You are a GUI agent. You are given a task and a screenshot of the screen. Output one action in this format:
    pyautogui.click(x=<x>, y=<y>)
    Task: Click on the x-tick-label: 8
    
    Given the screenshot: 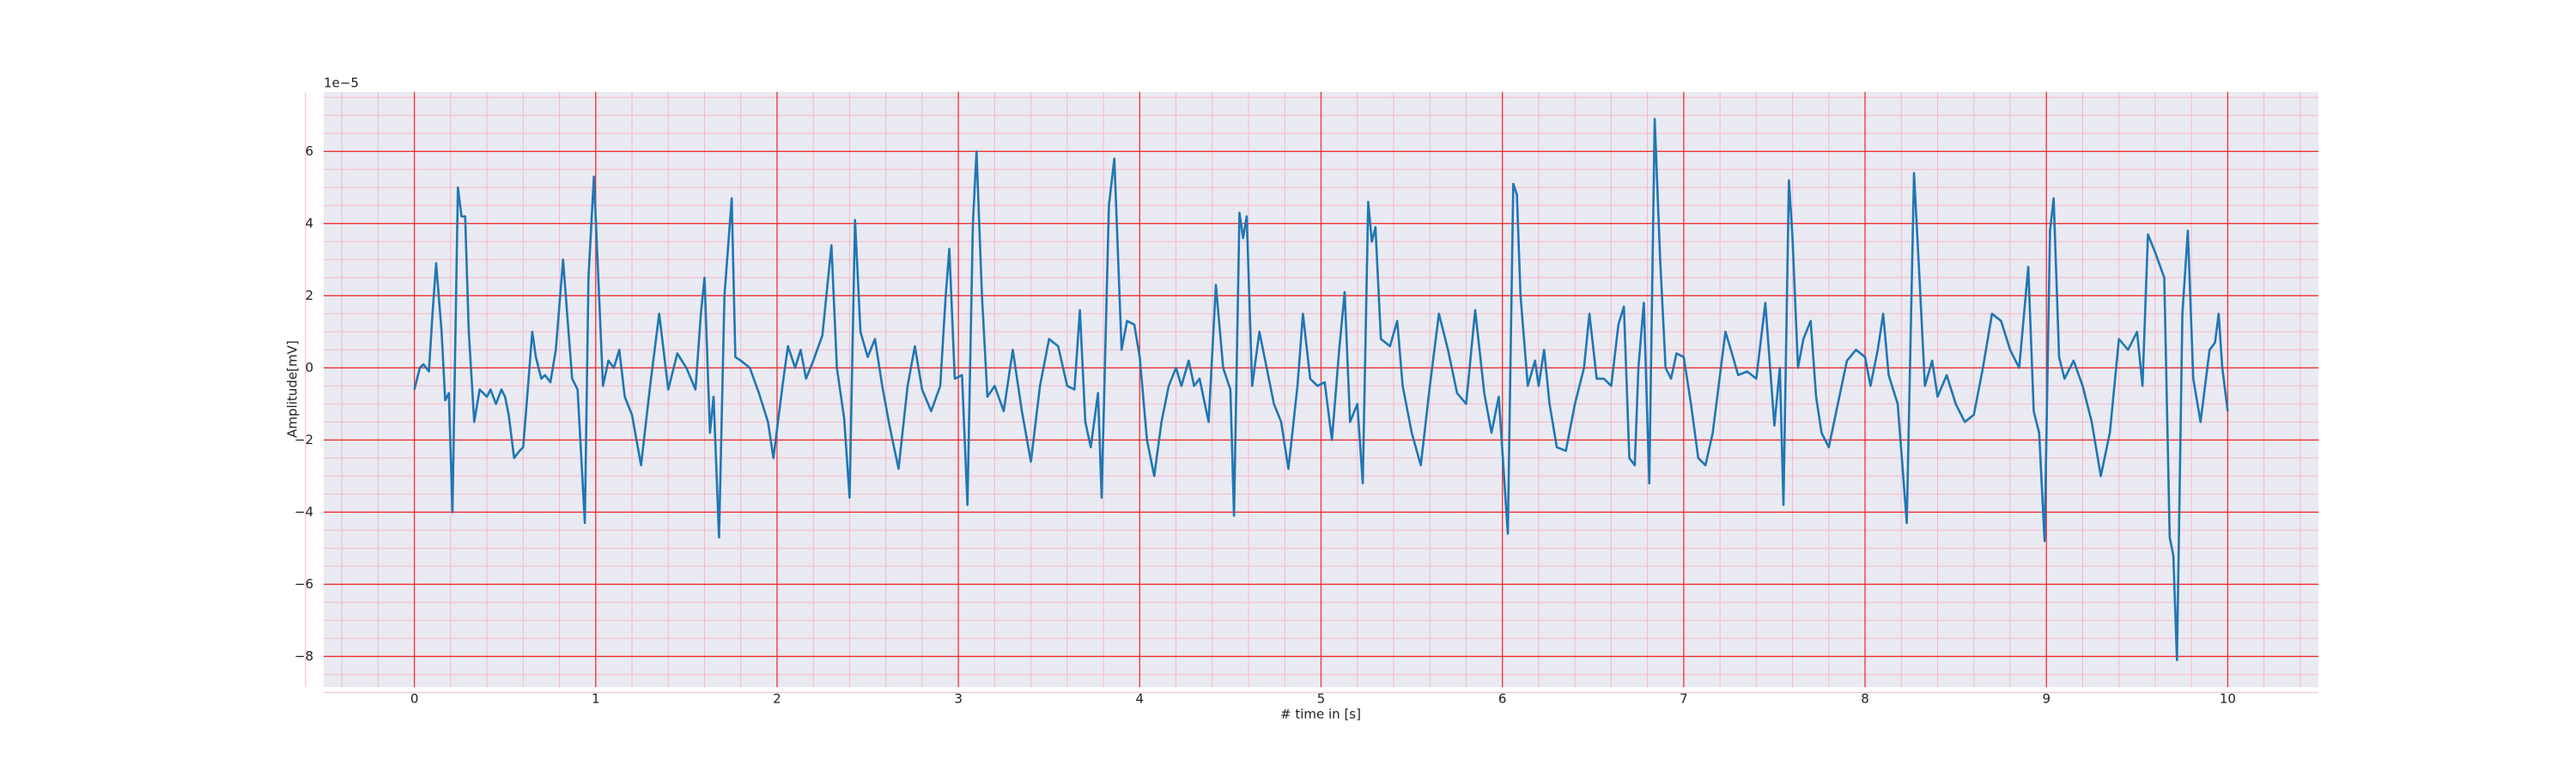 What is the action you would take?
    pyautogui.click(x=1865, y=699)
    